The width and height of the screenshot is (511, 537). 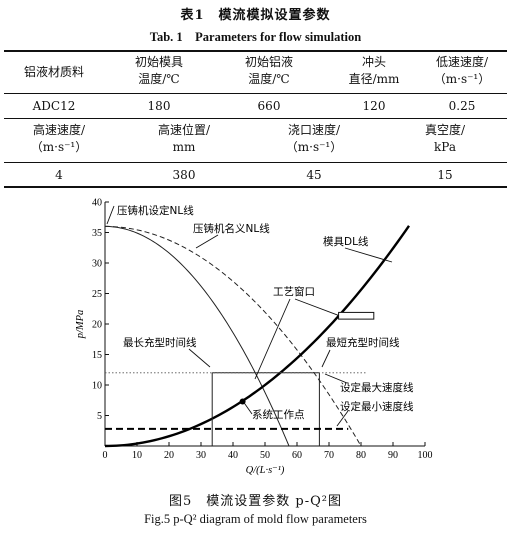 I want to click on operating-point, so click(x=242, y=401).